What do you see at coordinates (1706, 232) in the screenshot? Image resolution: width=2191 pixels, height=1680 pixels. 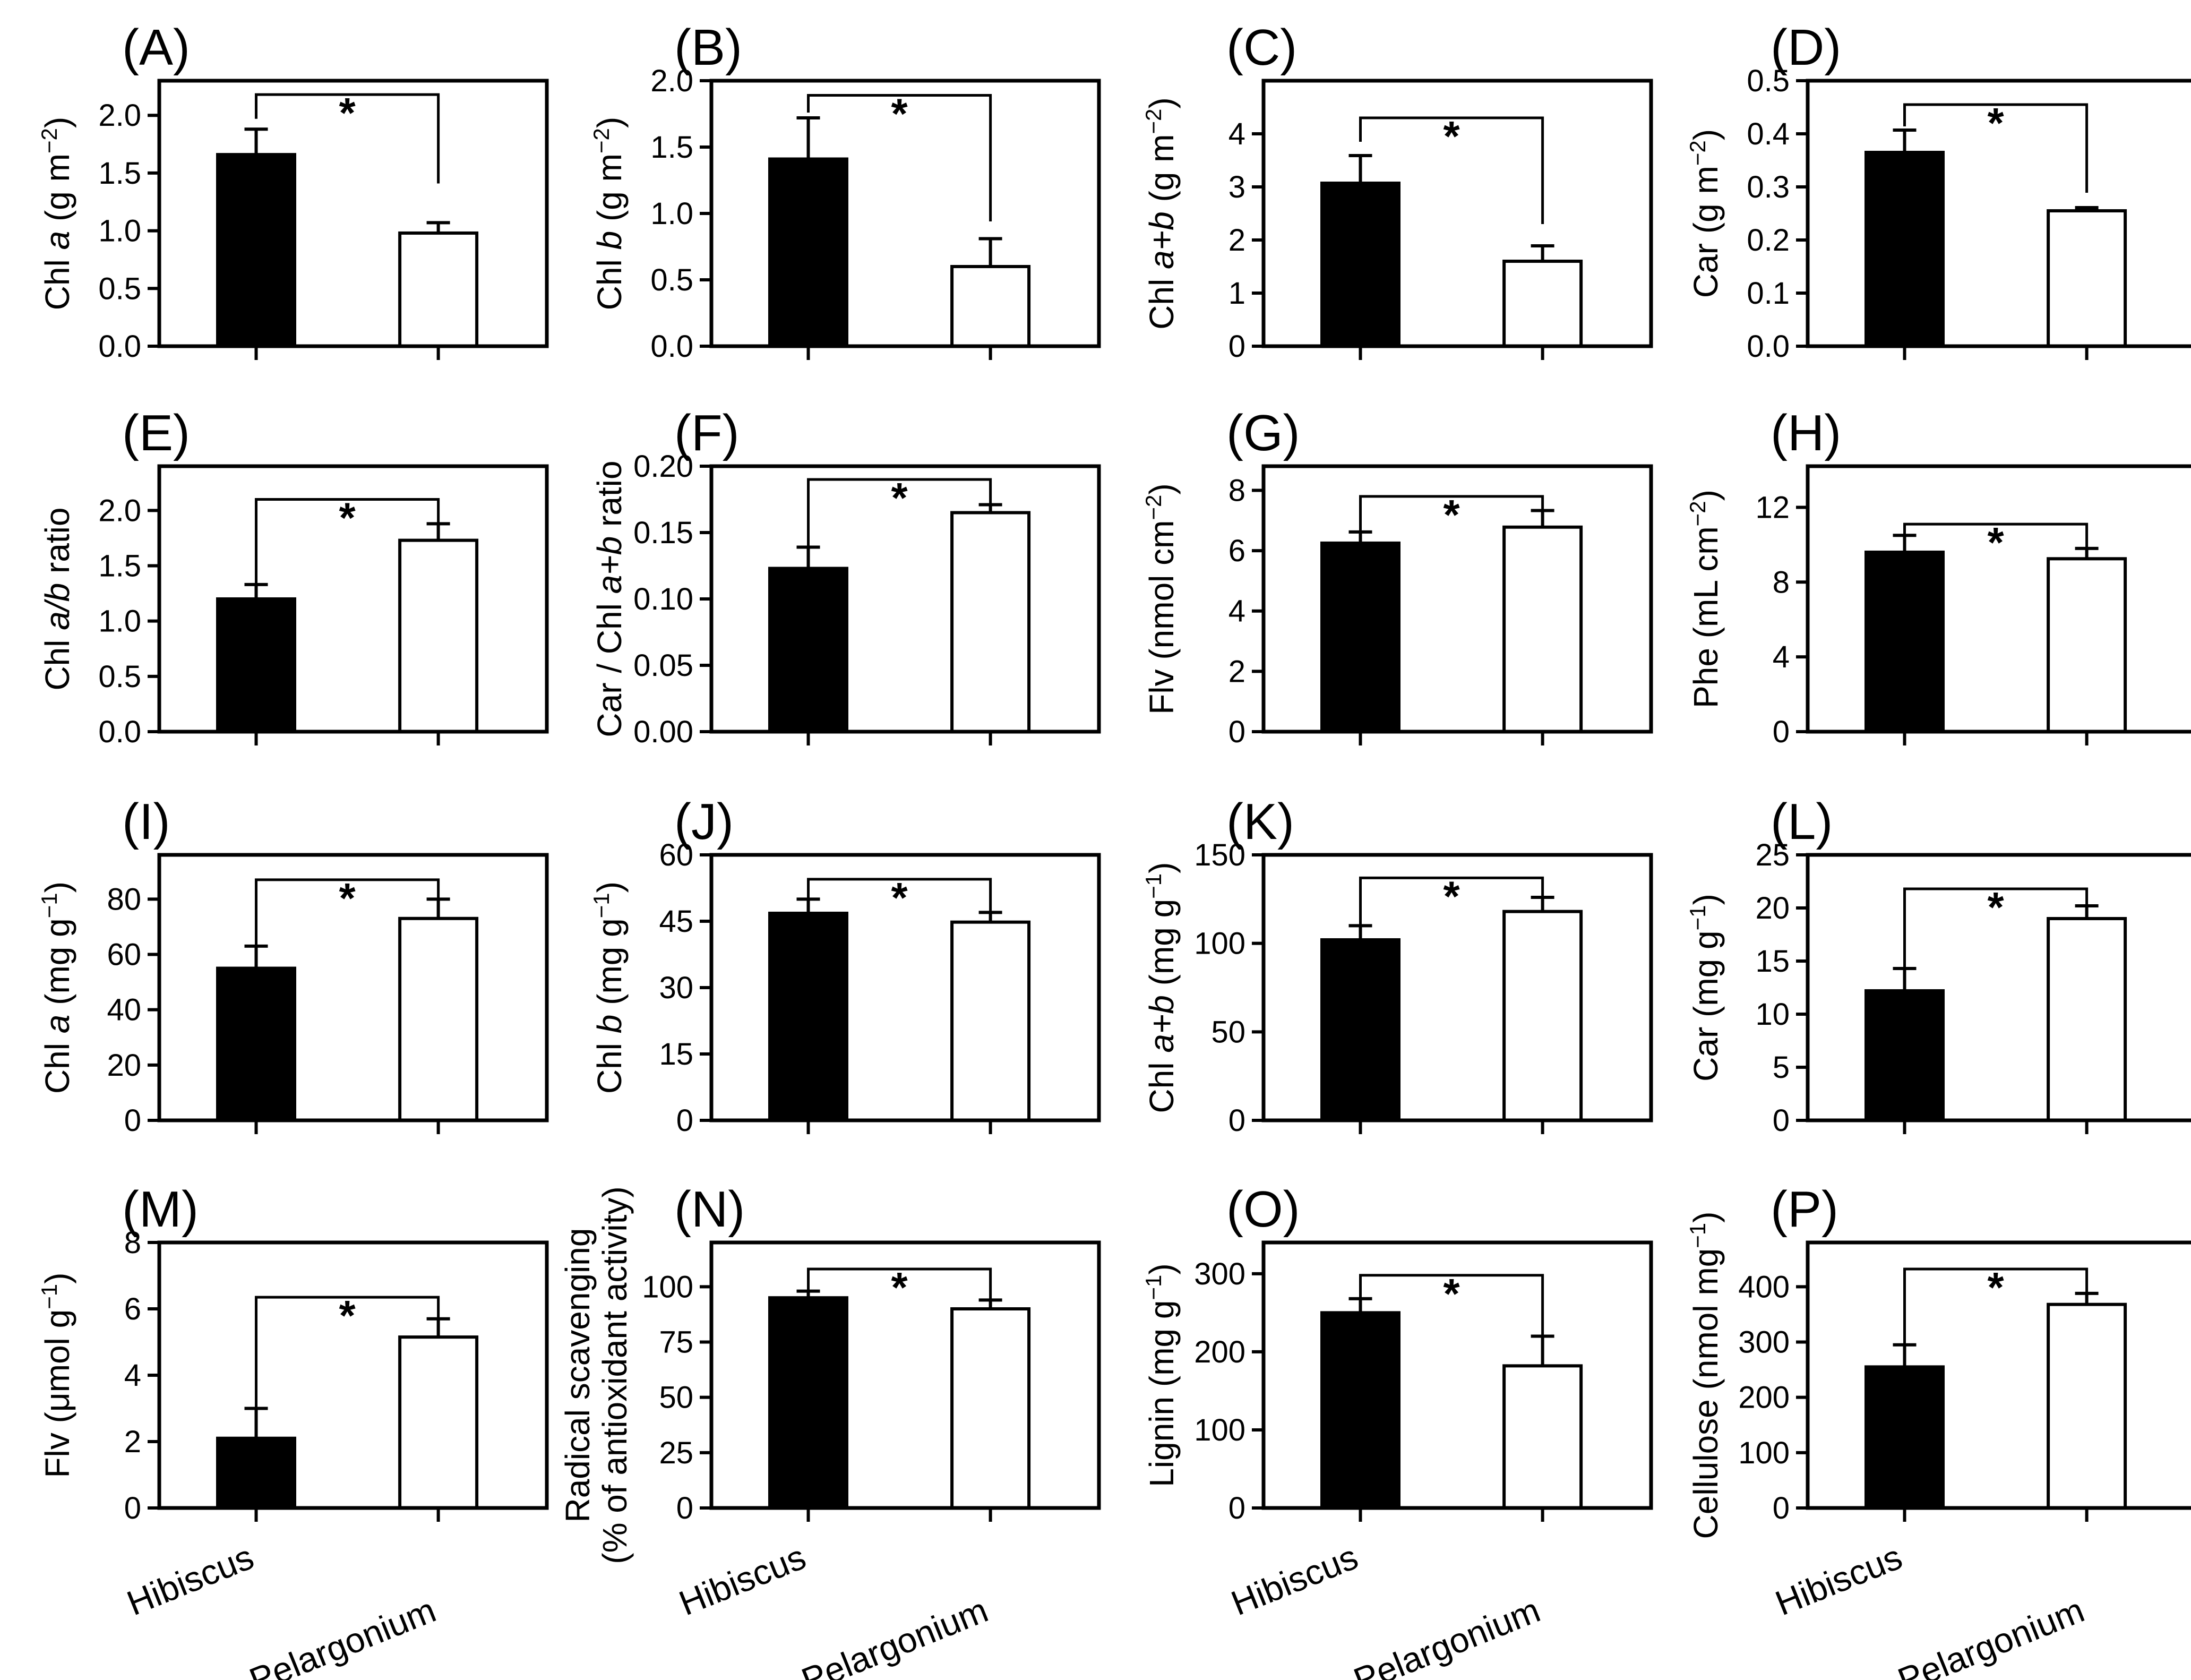 I see `y-axis-label-part: Car (g m` at bounding box center [1706, 232].